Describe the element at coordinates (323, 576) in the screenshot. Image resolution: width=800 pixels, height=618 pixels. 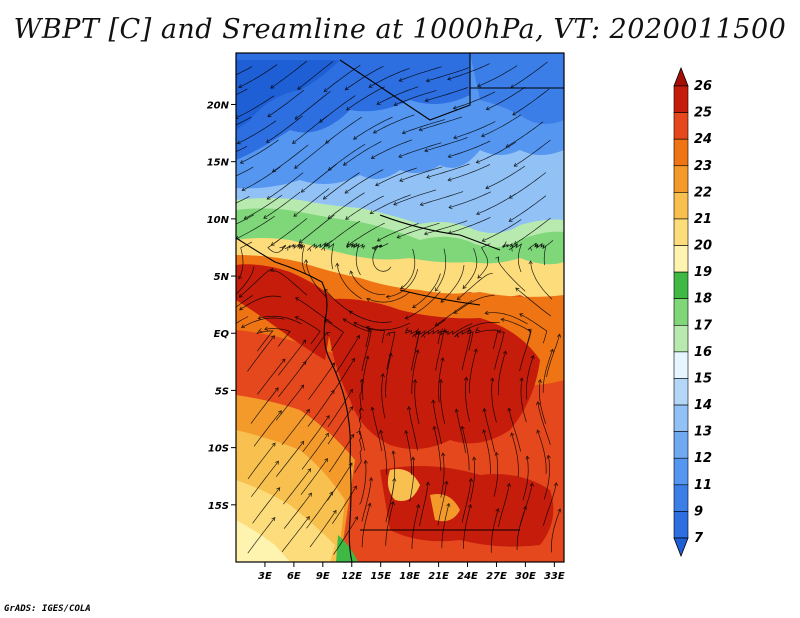
I see `x-tick-label: 9E` at that location.